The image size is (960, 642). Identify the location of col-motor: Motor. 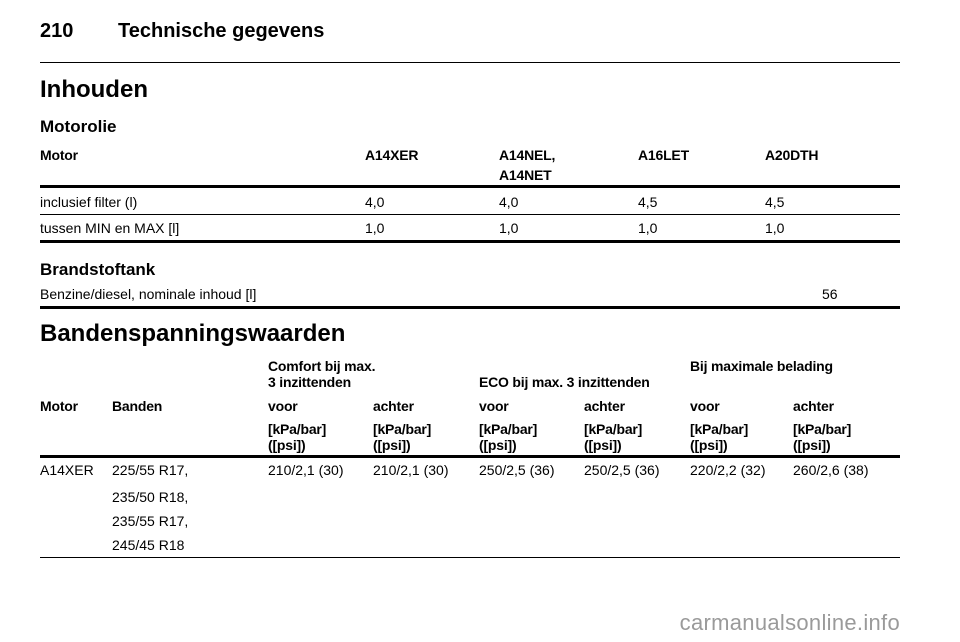
(59, 406).